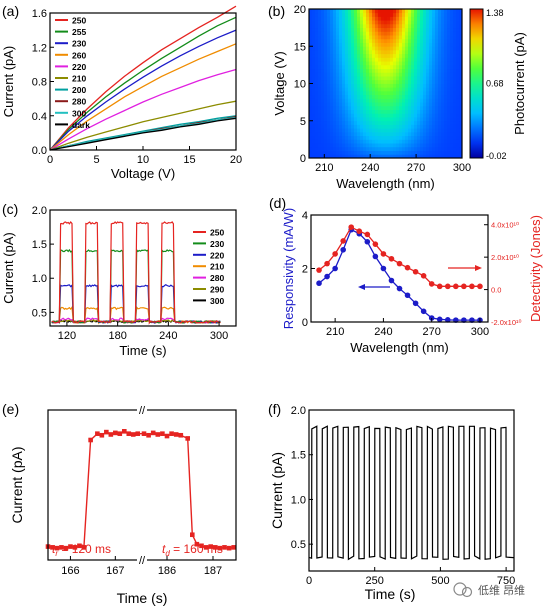  I want to click on axis-break-bottom: //, so click(142, 561).